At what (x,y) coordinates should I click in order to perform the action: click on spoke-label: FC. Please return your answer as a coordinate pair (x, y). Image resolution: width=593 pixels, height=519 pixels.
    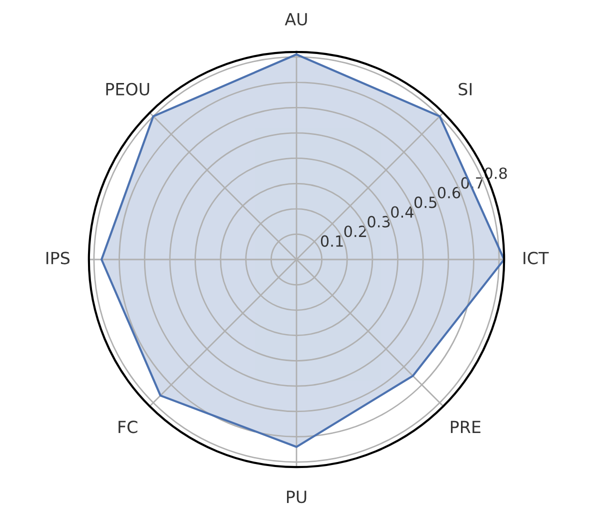
    Looking at the image, I should click on (128, 427).